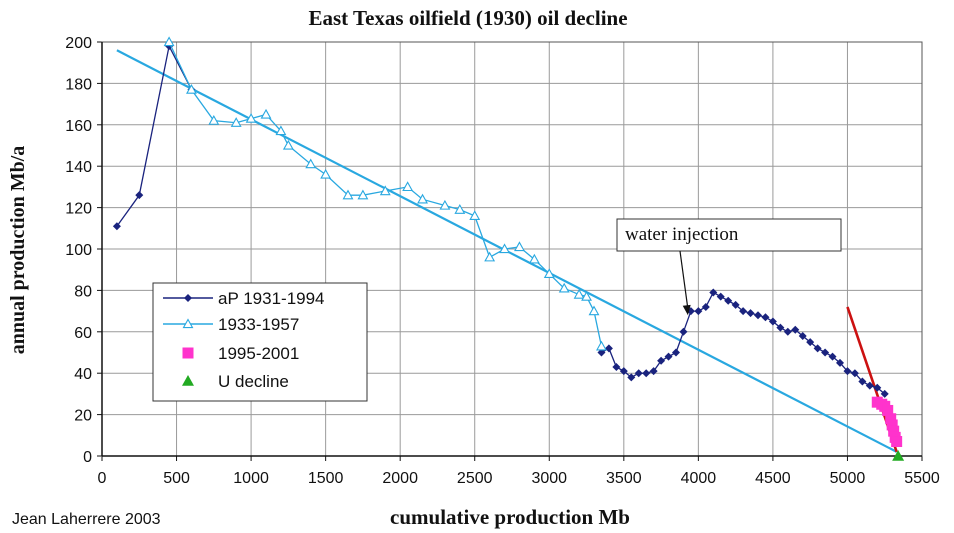 The width and height of the screenshot is (954, 533). What do you see at coordinates (686, 310) in the screenshot?
I see `annotation-arrowhead` at bounding box center [686, 310].